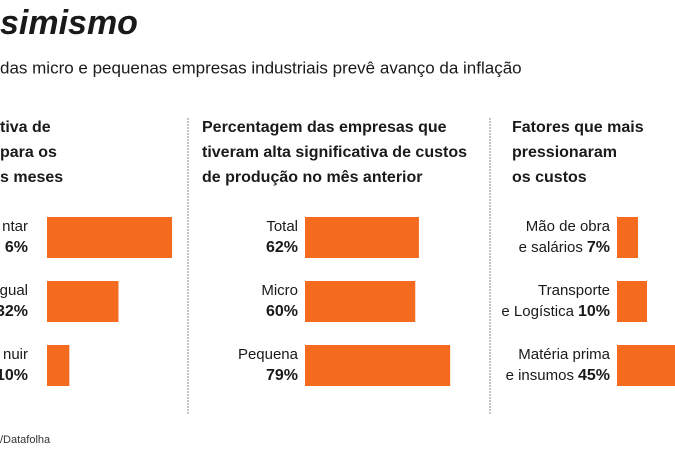  What do you see at coordinates (551, 247) in the screenshot?
I see `category-line: e salários` at bounding box center [551, 247].